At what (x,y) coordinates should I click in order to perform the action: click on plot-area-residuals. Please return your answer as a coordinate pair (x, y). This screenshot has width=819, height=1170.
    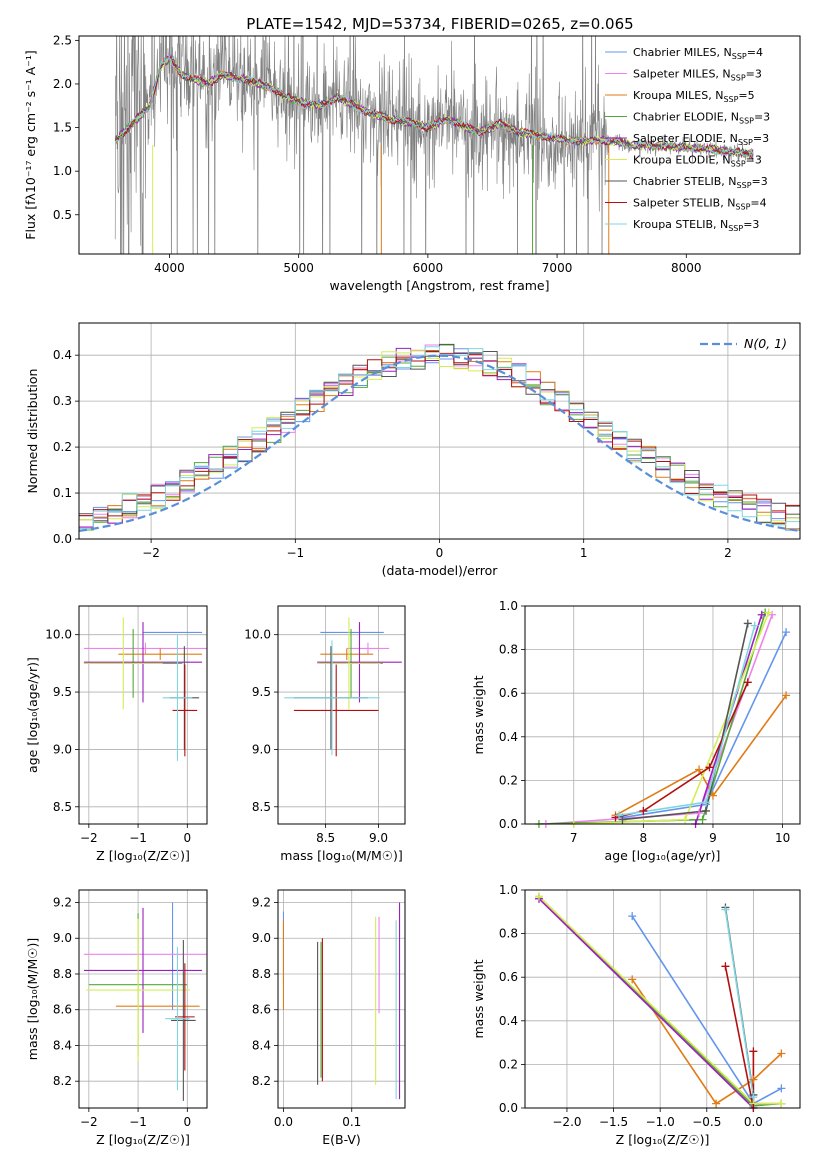
    Looking at the image, I should click on (439, 437).